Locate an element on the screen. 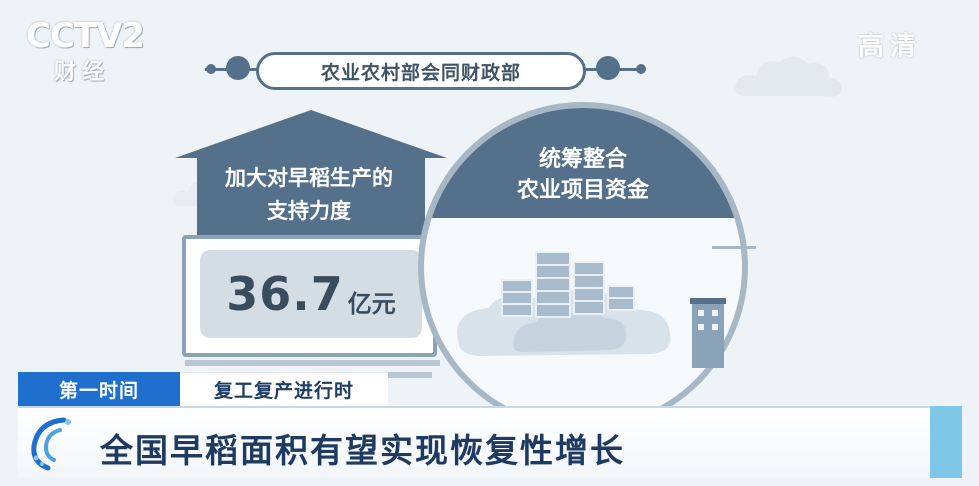 This screenshot has height=486, width=979. segment-tag: 复工复产进行时 is located at coordinates (284, 389).